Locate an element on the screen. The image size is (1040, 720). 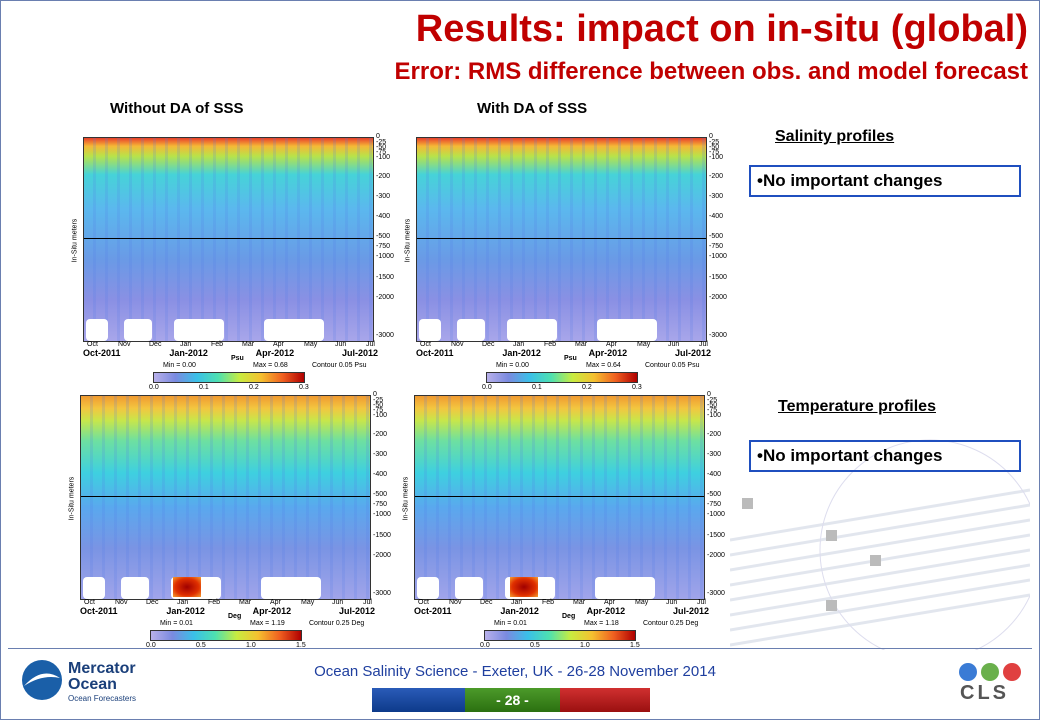
note-heading: Salinity profiles is located at coordinates (835, 136).